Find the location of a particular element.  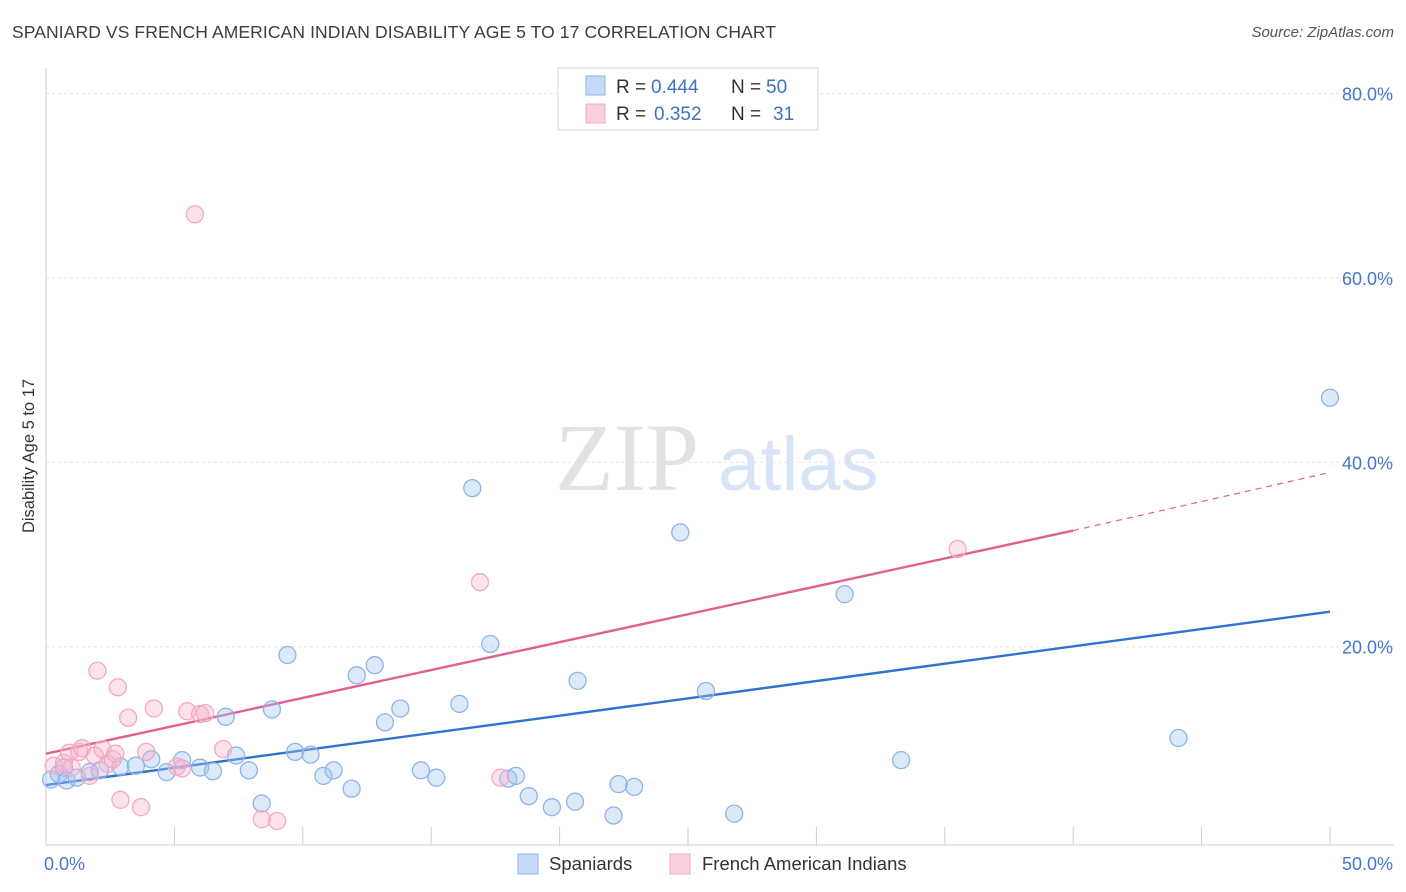

stats-legend: R = 0.444 N = 50 R = 0.352 N = 31 is located at coordinates (688, 99).